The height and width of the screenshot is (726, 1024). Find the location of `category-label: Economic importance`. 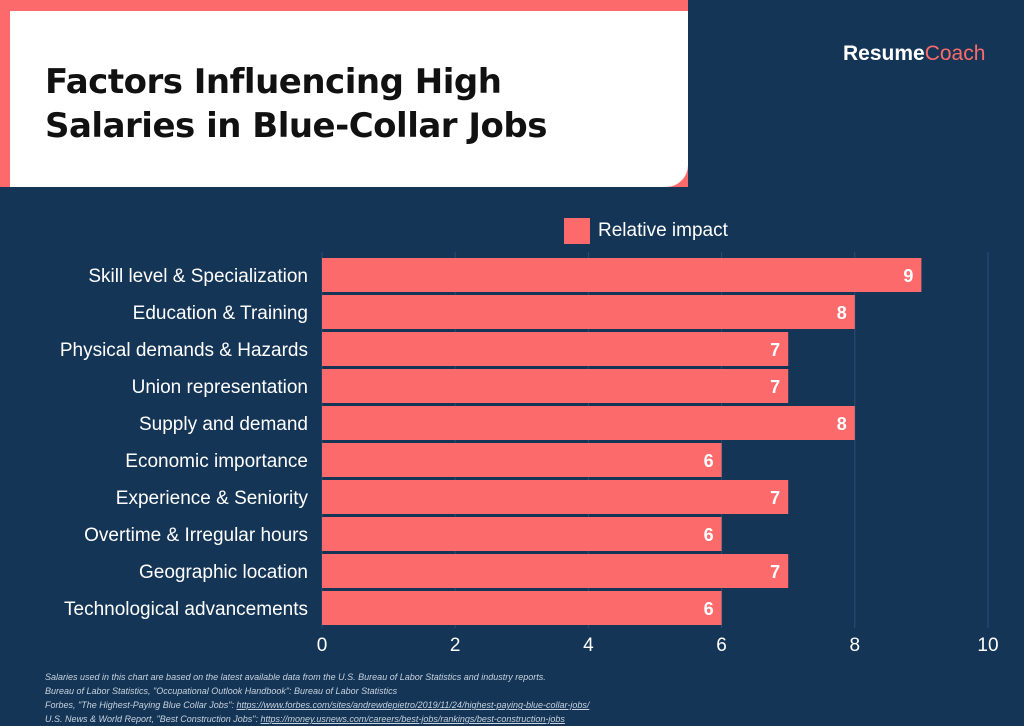

category-label: Economic importance is located at coordinates (216, 461).